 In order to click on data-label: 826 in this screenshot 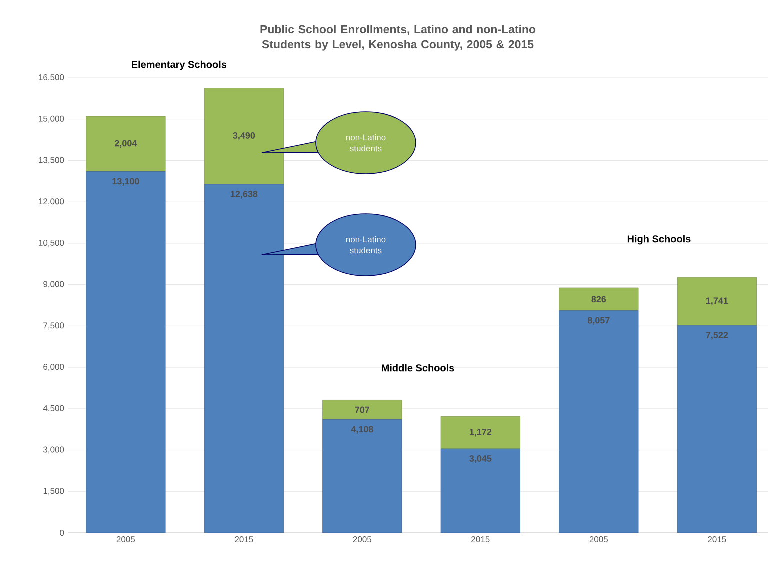, I will do `click(599, 299)`.